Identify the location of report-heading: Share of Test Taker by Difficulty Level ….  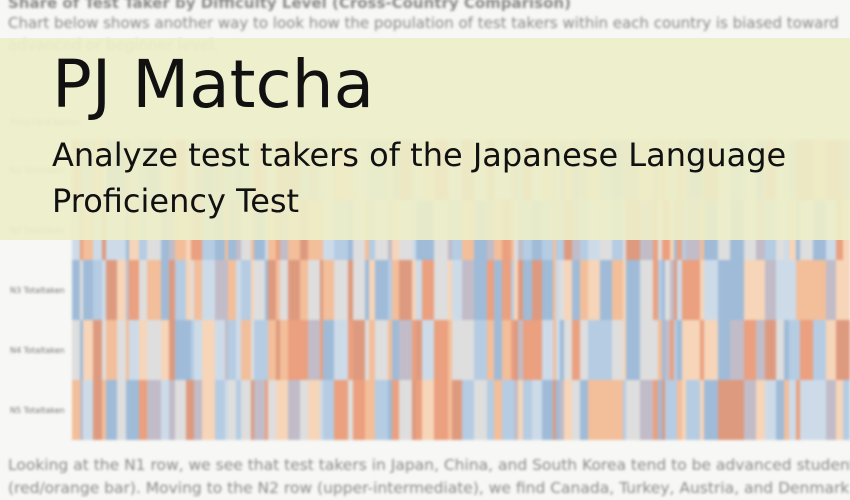
(289, 6).